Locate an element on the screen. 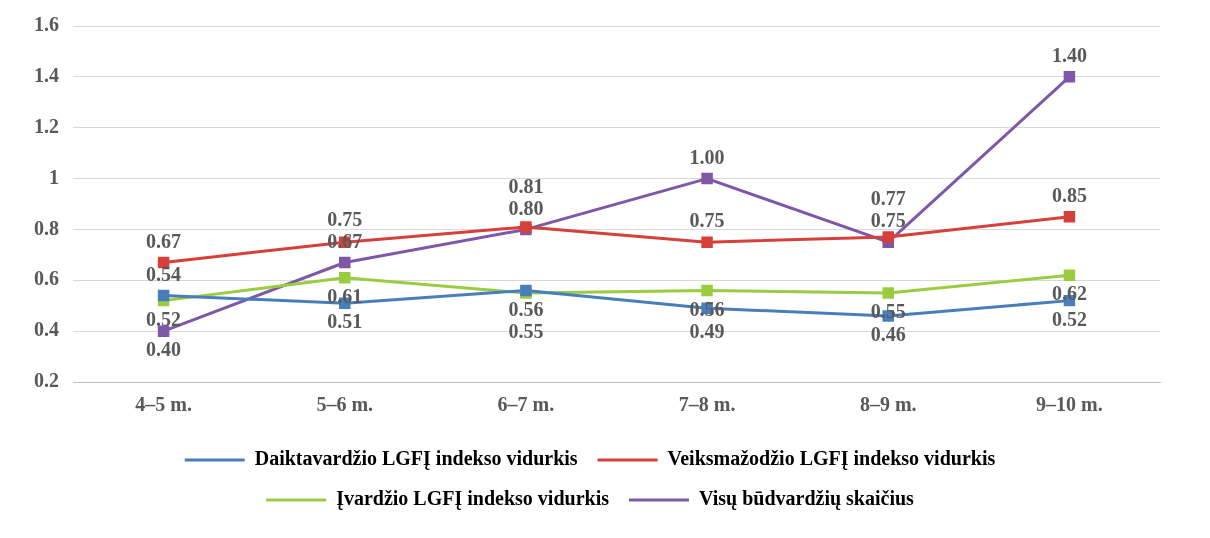 Image resolution: width=1210 pixels, height=538 pixels. y-tick-label: 1.6 is located at coordinates (46, 24).